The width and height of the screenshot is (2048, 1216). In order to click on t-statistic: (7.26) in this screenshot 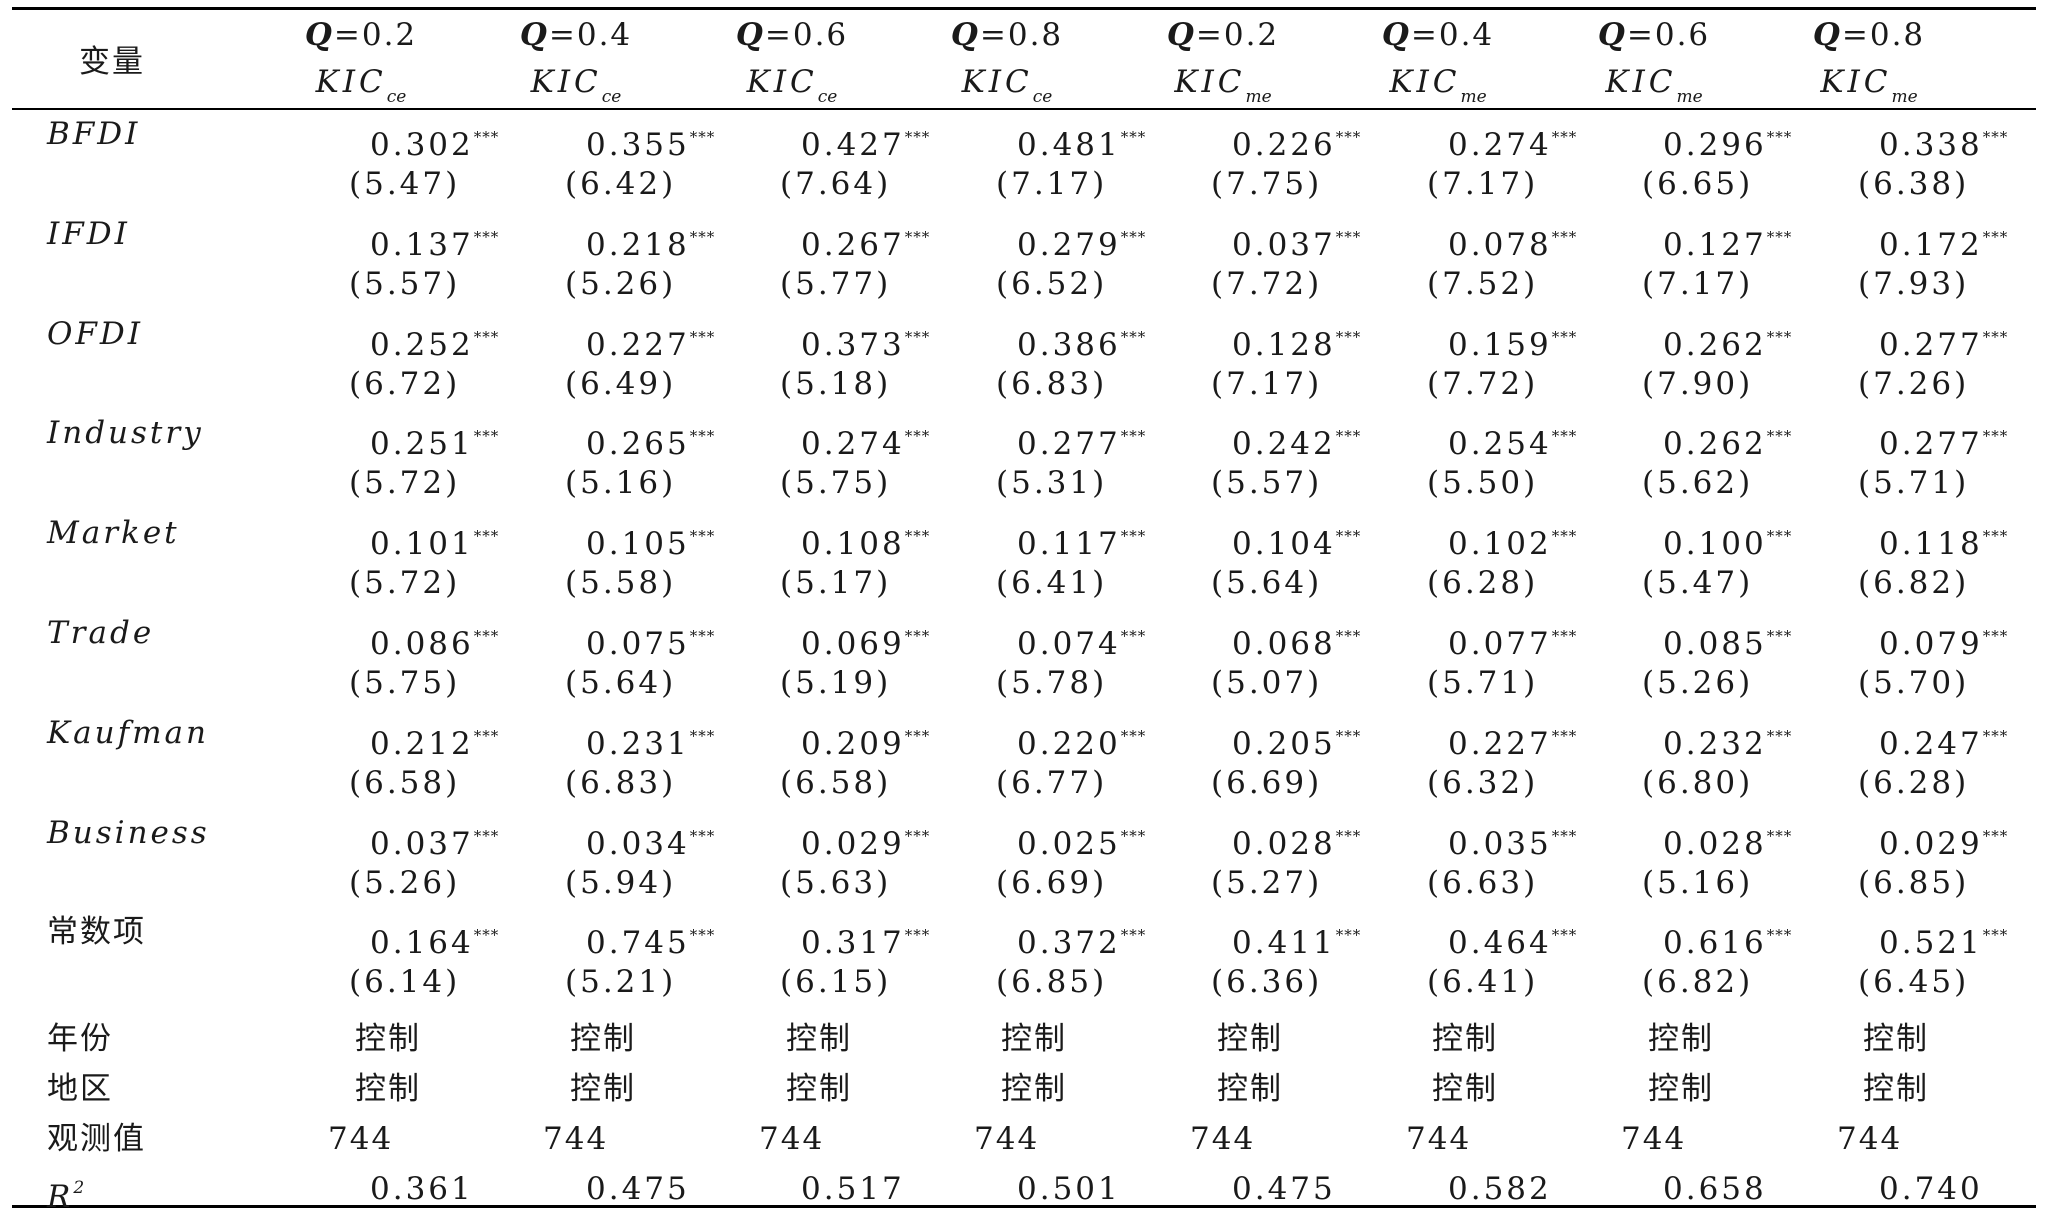, I will do `click(1914, 384)`.